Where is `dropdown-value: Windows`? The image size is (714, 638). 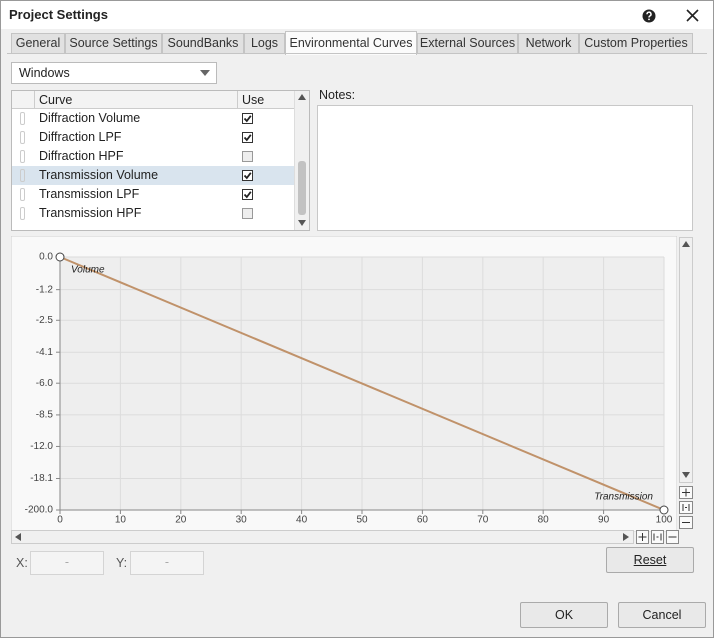 dropdown-value: Windows is located at coordinates (44, 73).